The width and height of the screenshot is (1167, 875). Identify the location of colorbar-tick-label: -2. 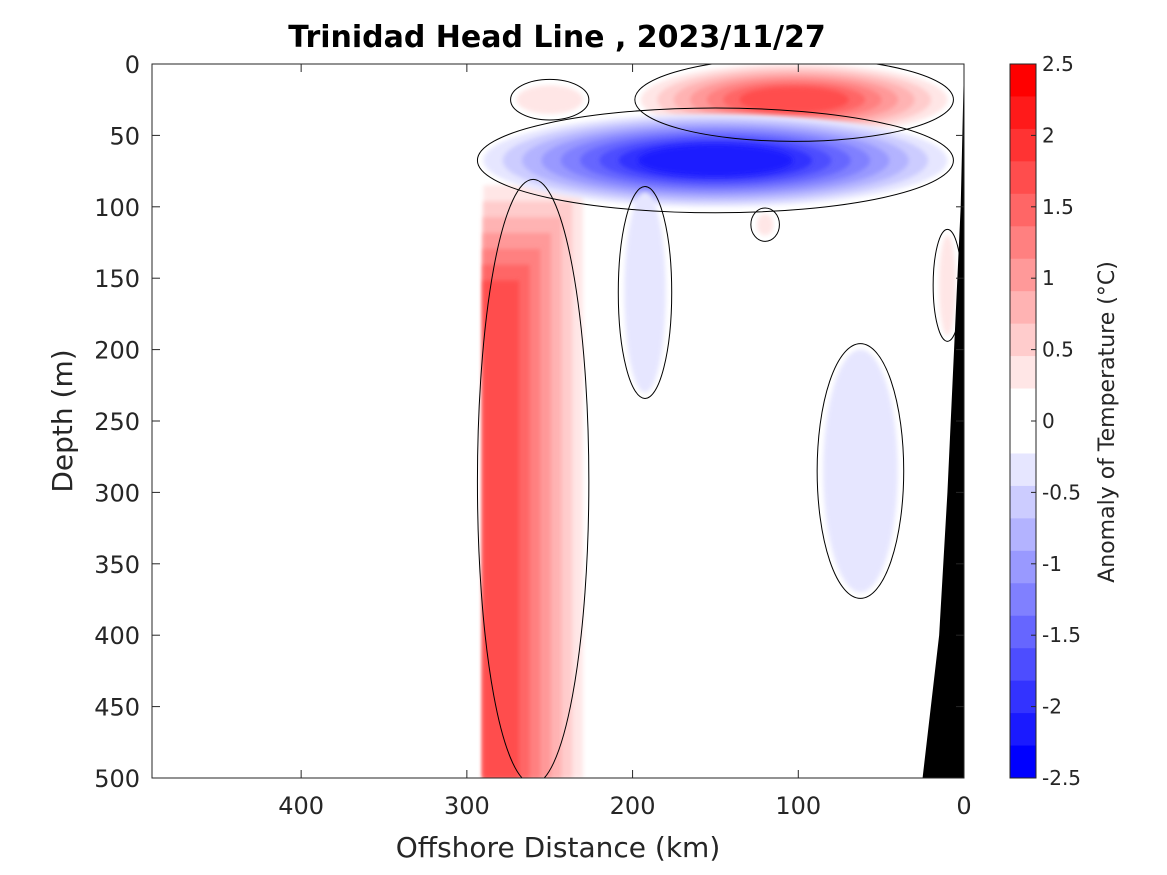
(1052, 707).